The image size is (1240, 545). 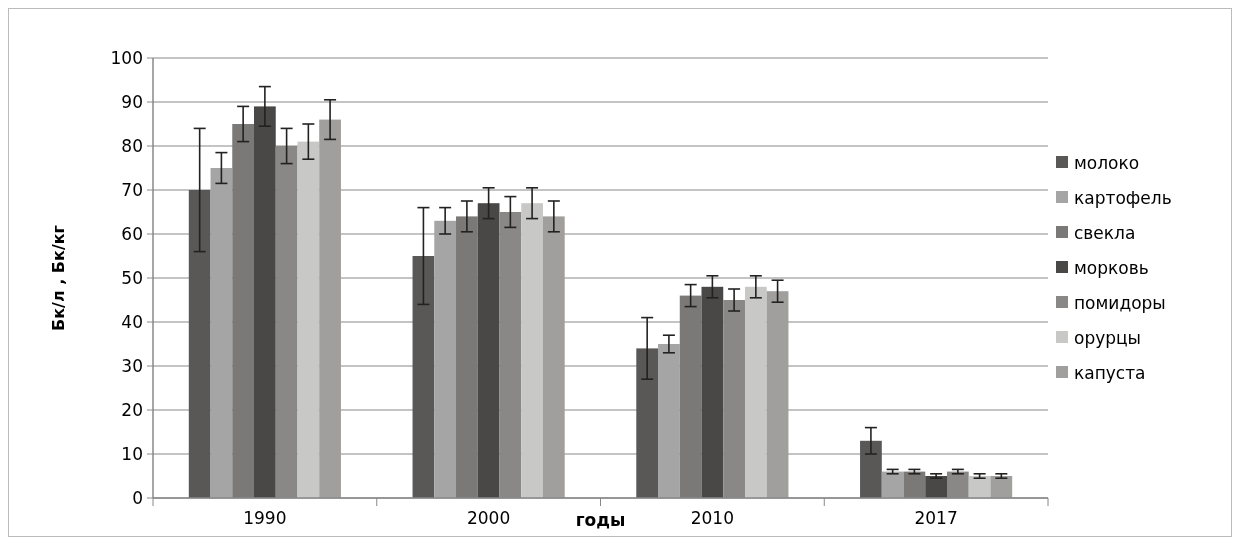 I want to click on x-tick-label: 1990, so click(x=265, y=518).